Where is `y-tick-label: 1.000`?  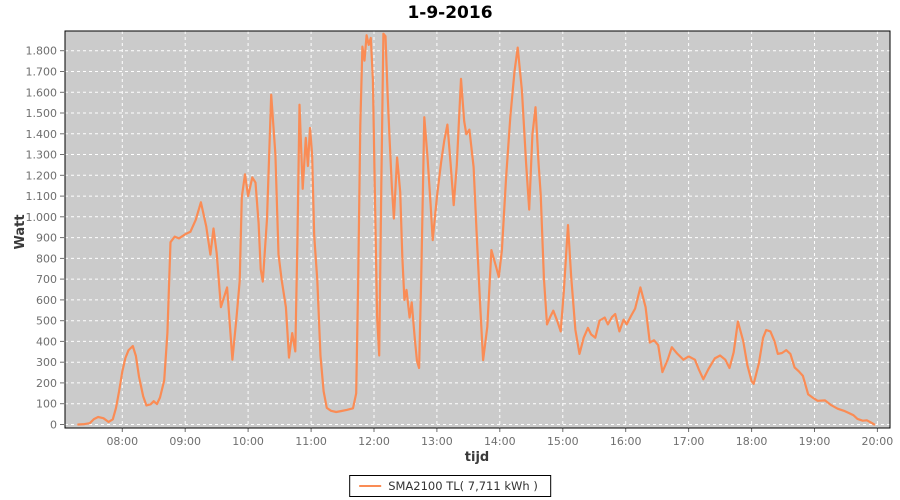 y-tick-label: 1.000 is located at coordinates (42, 217).